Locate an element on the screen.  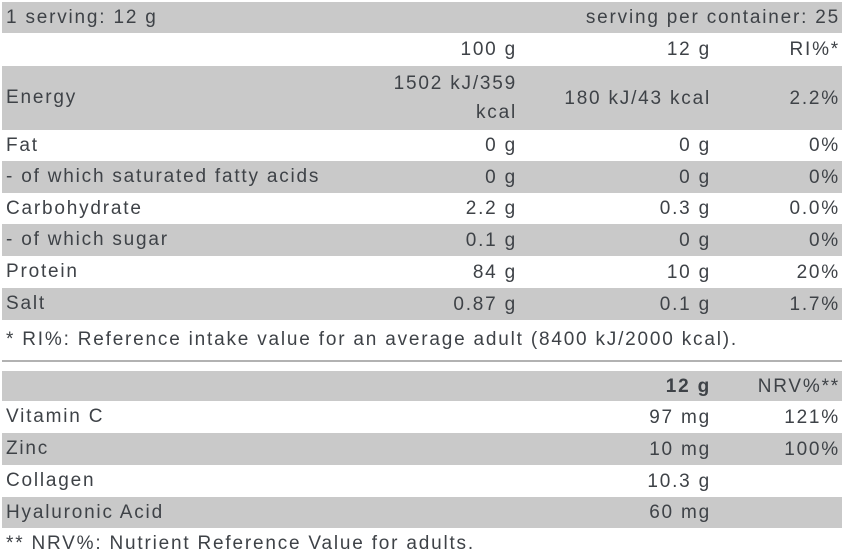
nutrient-row-protein: Protein 84 g 10 g 20% is located at coordinates (422, 272).